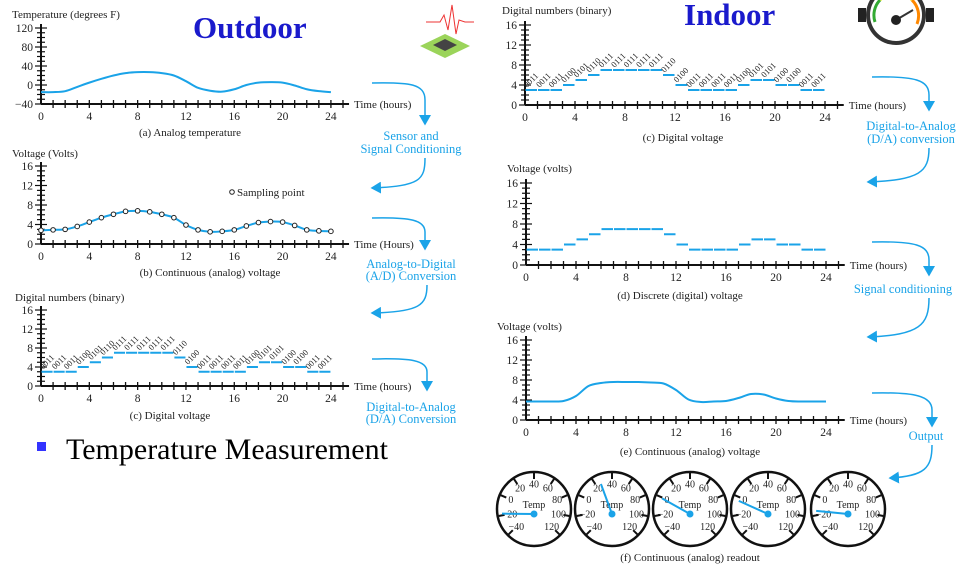 The image size is (977, 566). I want to click on flow-label-sensor-line2: Signal Conditioning, so click(411, 149).